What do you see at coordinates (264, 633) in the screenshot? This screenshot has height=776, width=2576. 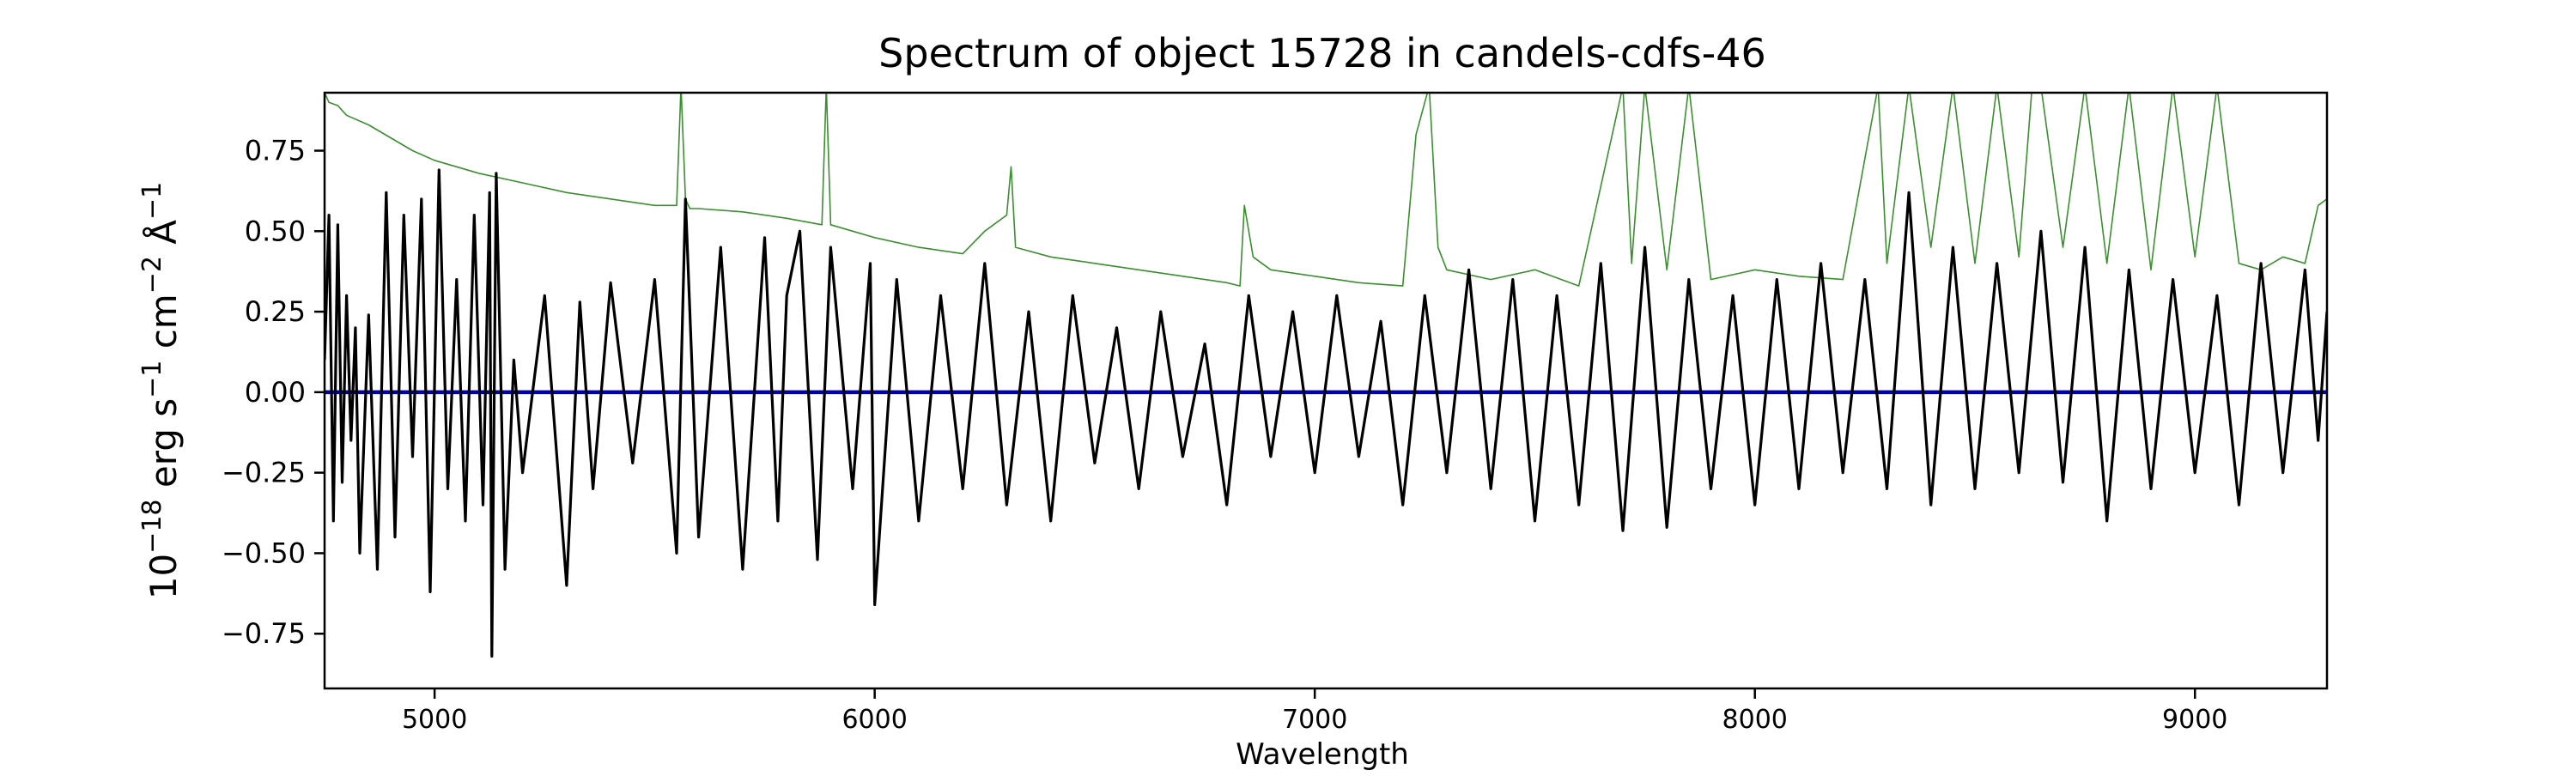 I see `y-tick-label: −0.75` at bounding box center [264, 633].